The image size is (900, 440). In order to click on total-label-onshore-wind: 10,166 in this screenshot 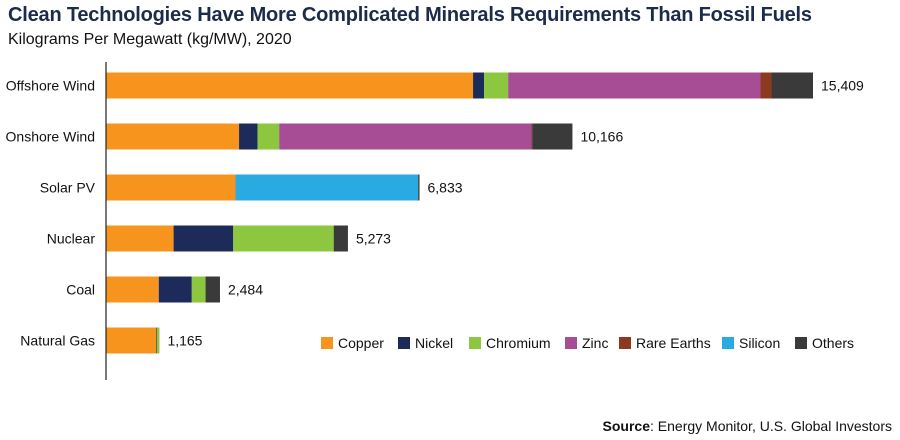, I will do `click(601, 137)`.